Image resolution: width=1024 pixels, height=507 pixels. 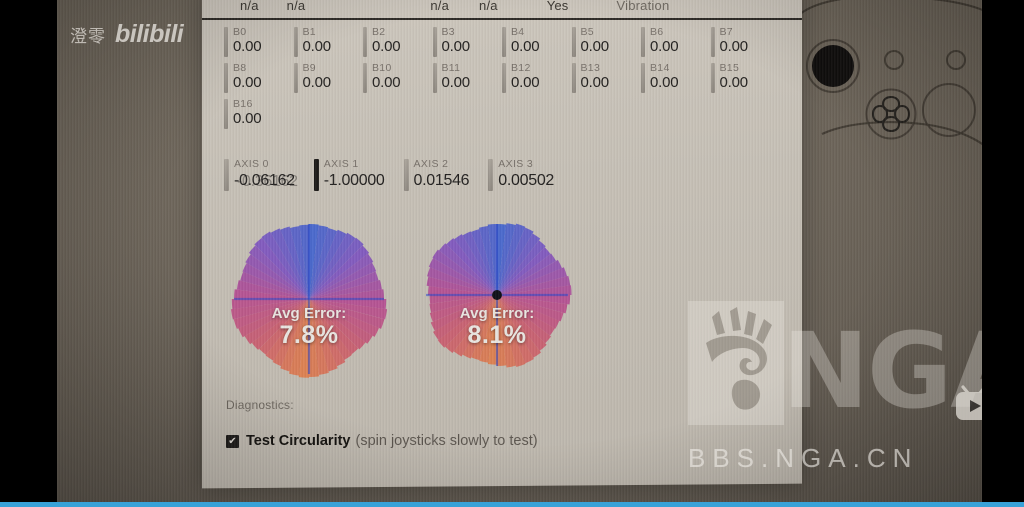 I want to click on video-progress-fill, so click(x=512, y=504).